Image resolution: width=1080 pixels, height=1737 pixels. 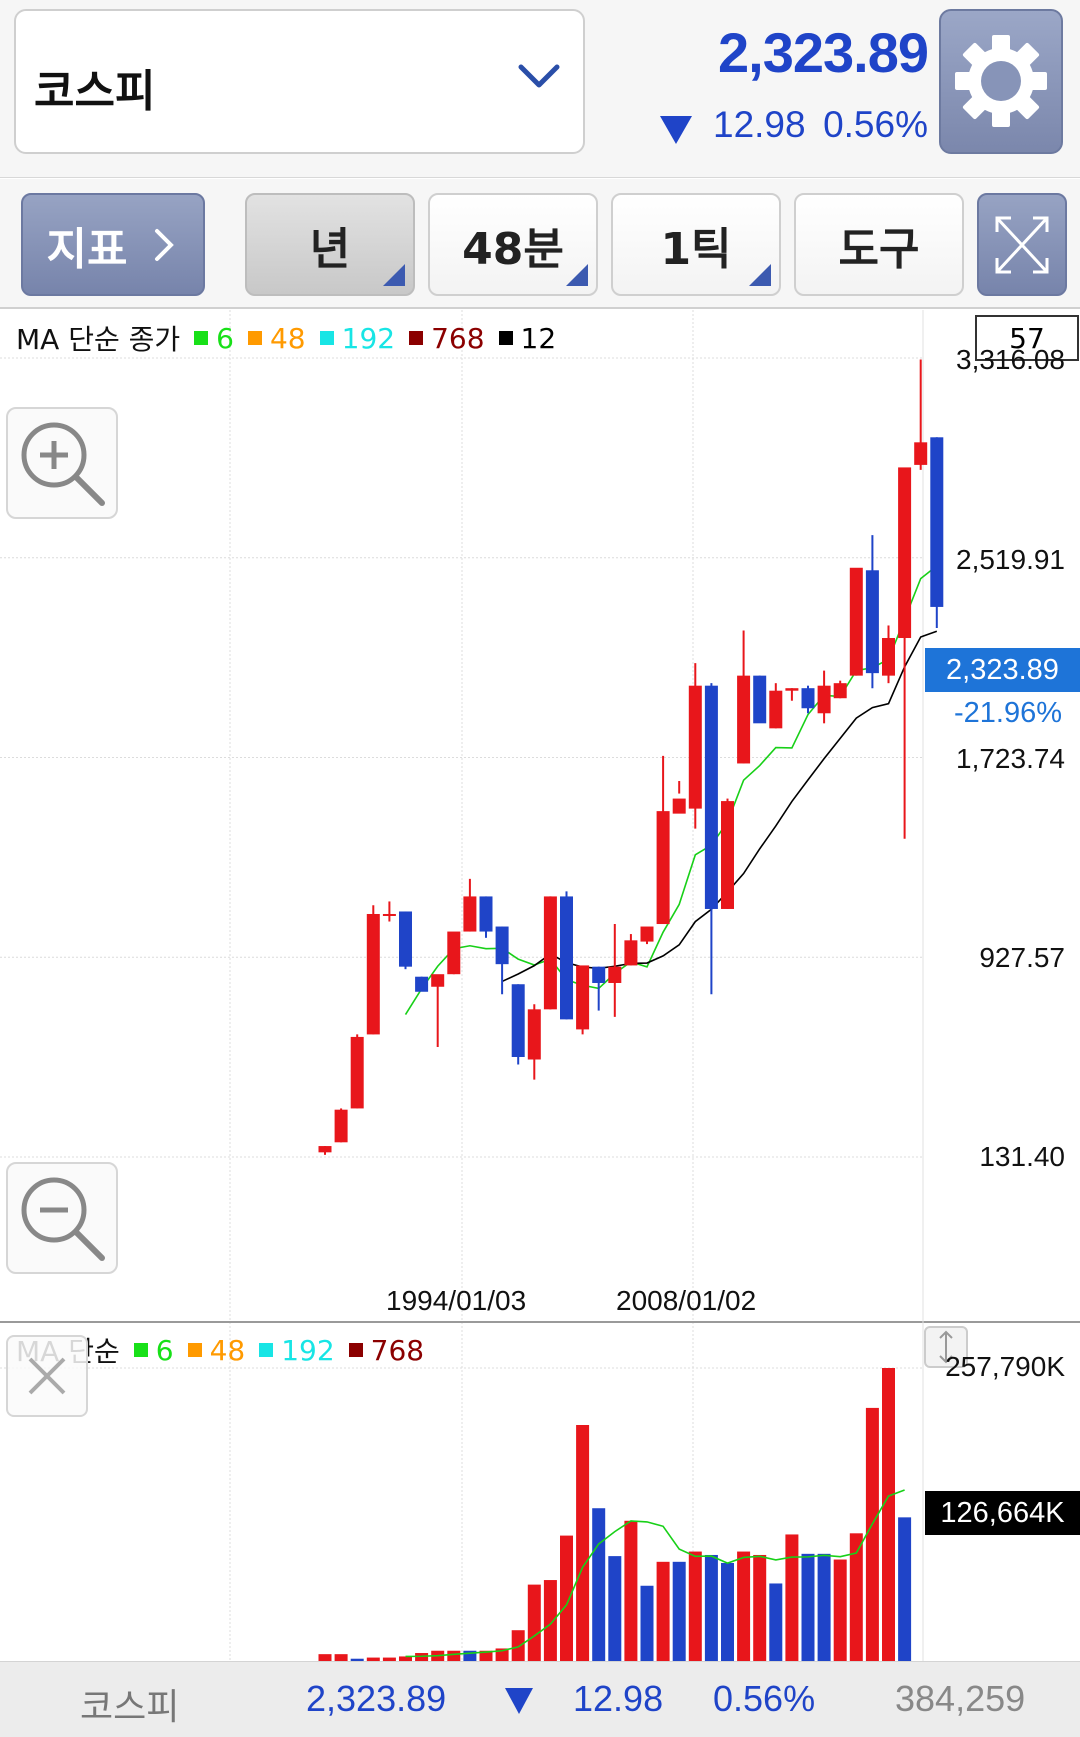 What do you see at coordinates (1005, 1366) in the screenshot?
I see `volume-top-label: 257,790K` at bounding box center [1005, 1366].